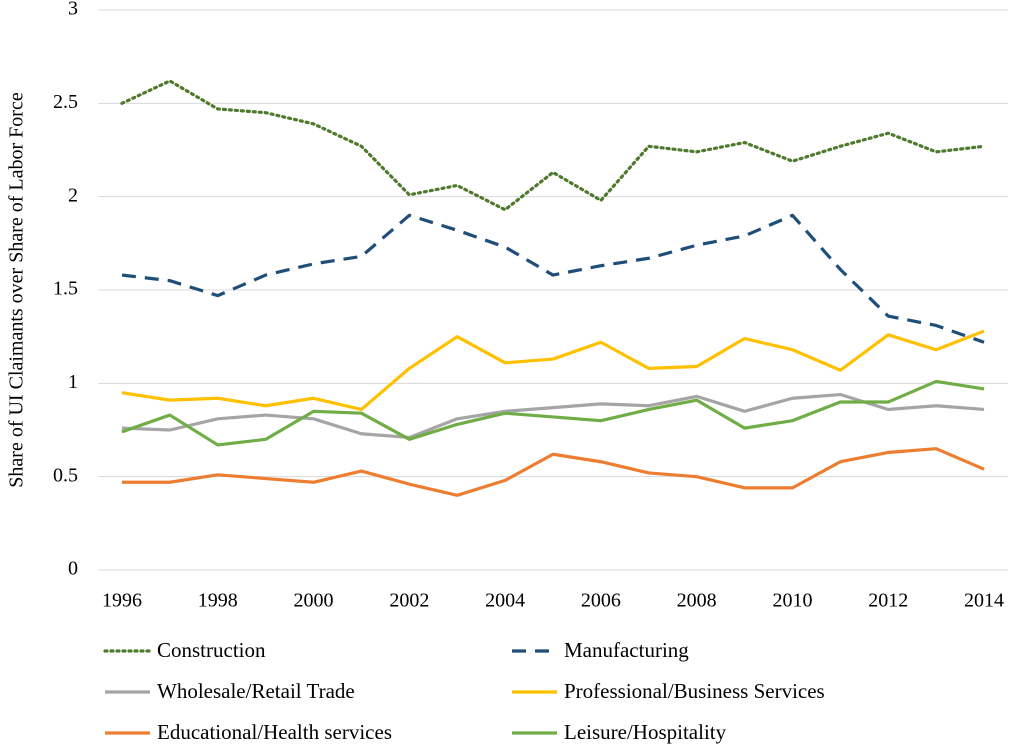 The image size is (1010, 751). What do you see at coordinates (697, 601) in the screenshot?
I see `x-tick-label: 2008` at bounding box center [697, 601].